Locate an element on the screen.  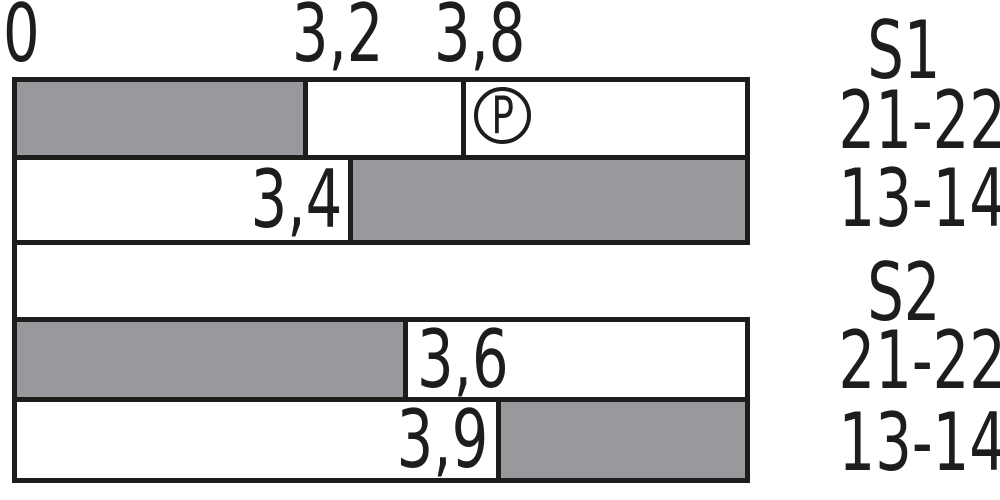
bar-s2-21-22: 3,6 is located at coordinates (381, 359).